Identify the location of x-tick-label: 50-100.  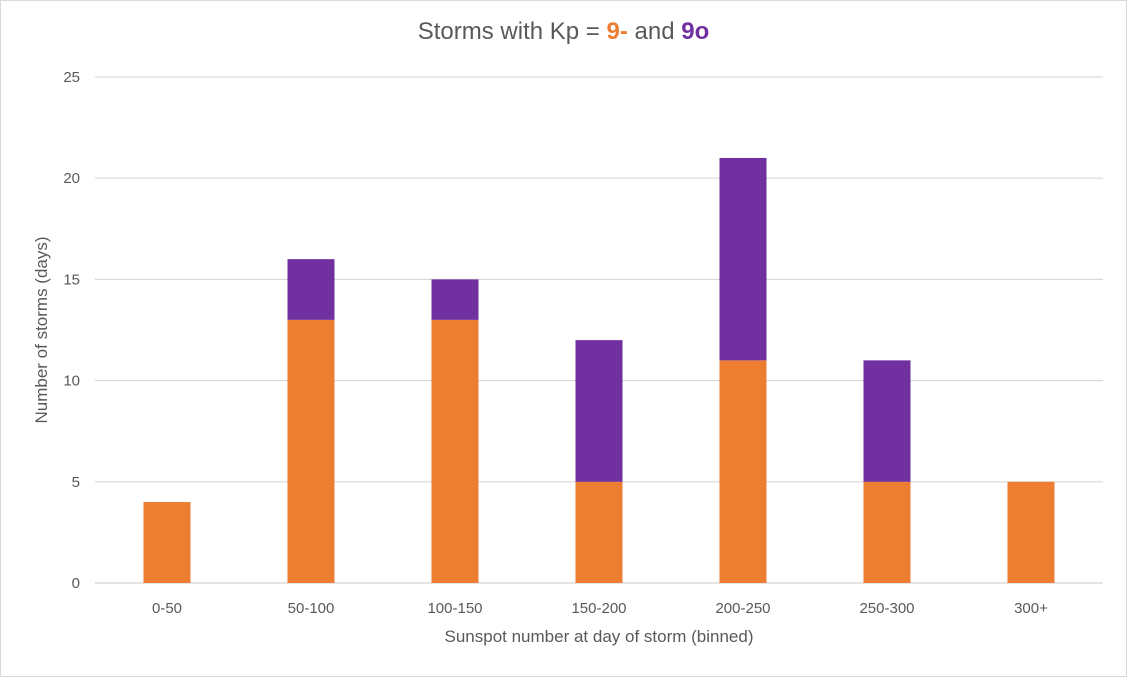
(311, 608).